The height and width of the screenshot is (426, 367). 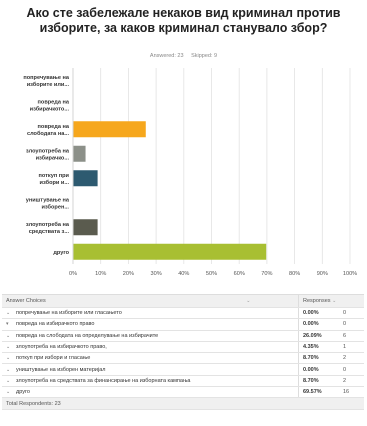 I want to click on table-row: ⌄ друго 69.57% 16, so click(x=183, y=392).